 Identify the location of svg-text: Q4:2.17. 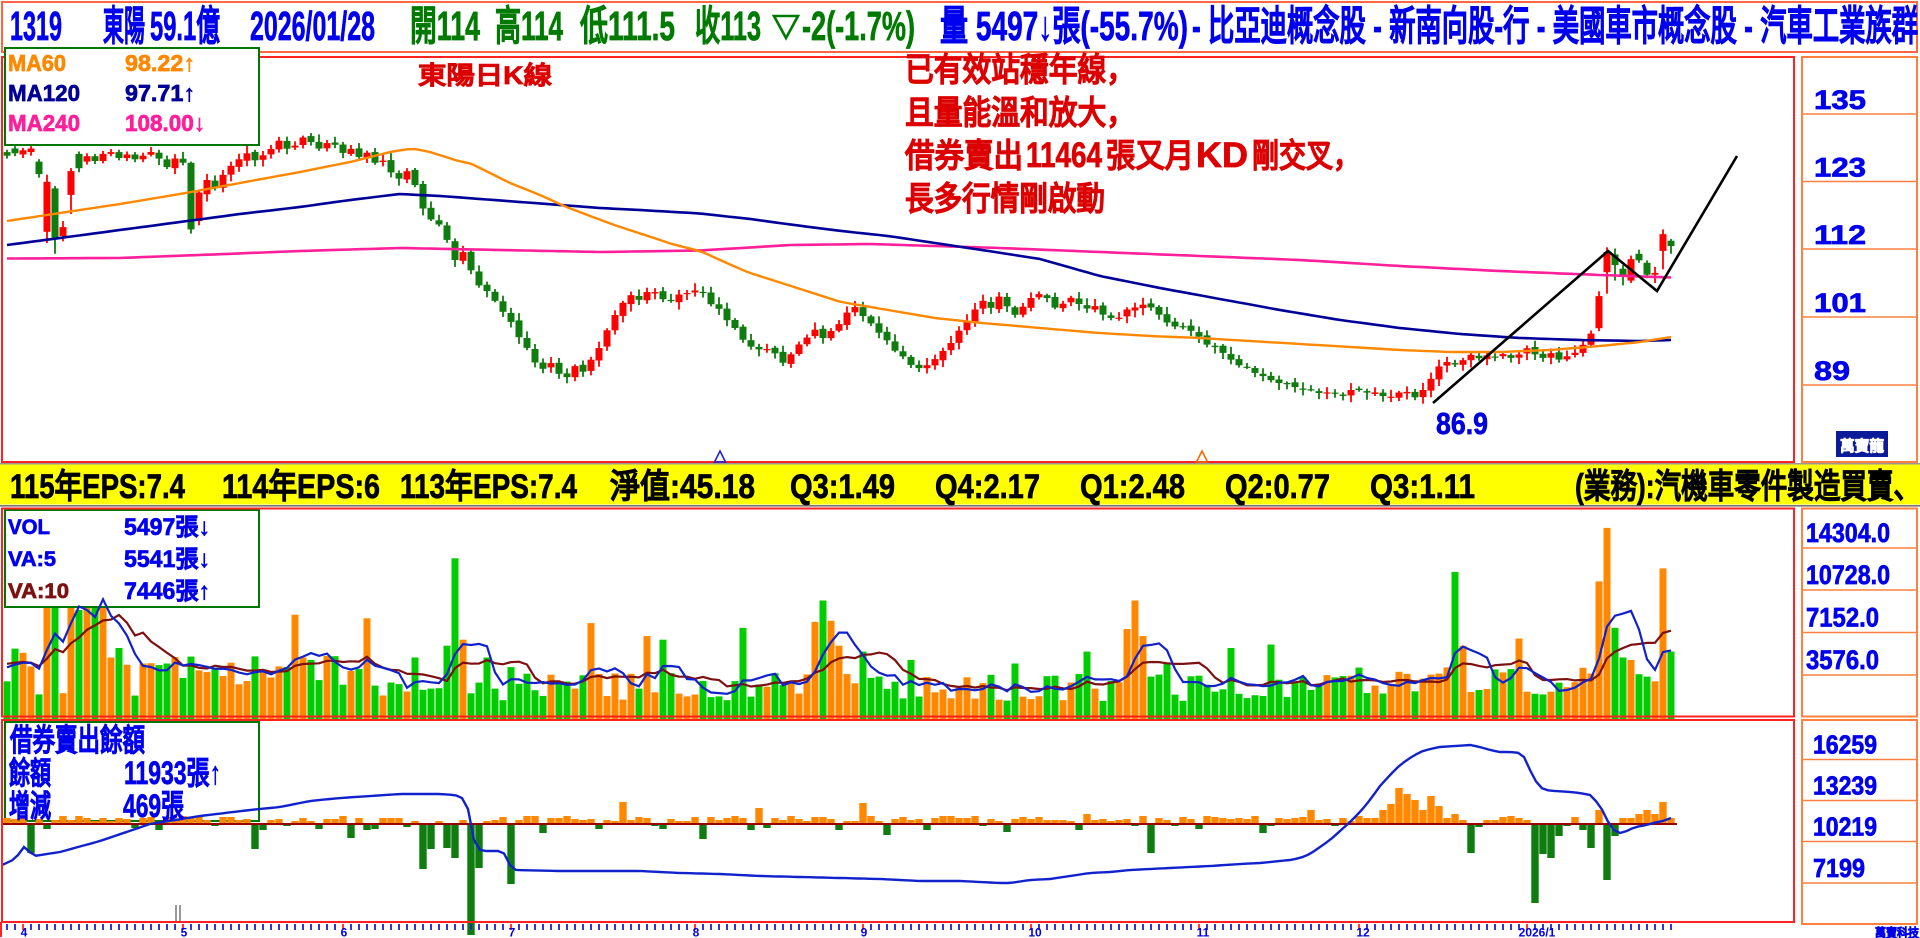
(987, 487).